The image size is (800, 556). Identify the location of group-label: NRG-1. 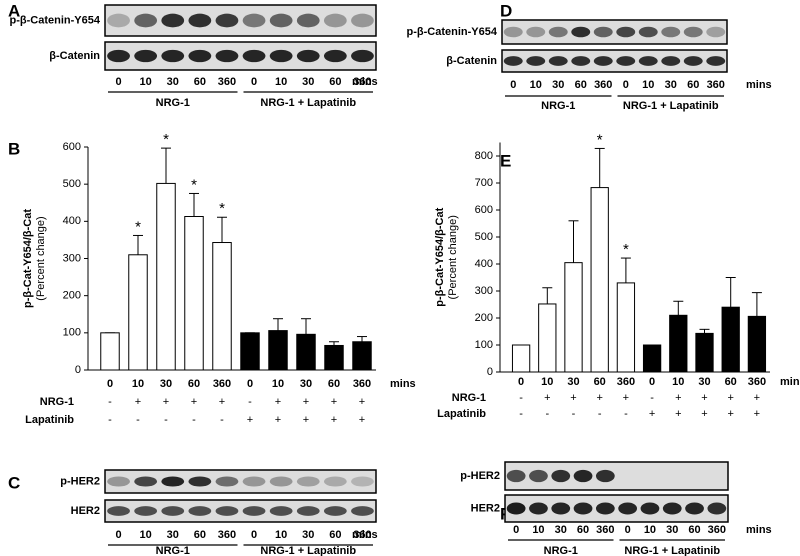
(561, 550).